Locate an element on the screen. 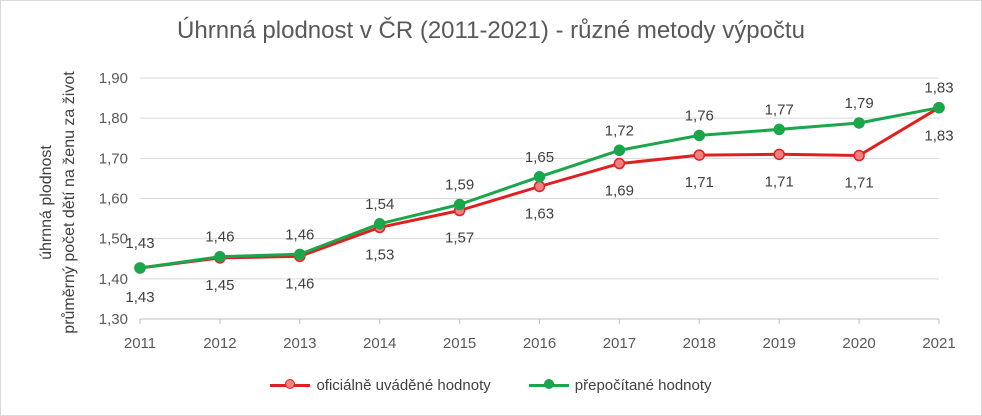 The height and width of the screenshot is (416, 982). data-label-official: 1,43 is located at coordinates (139, 297).